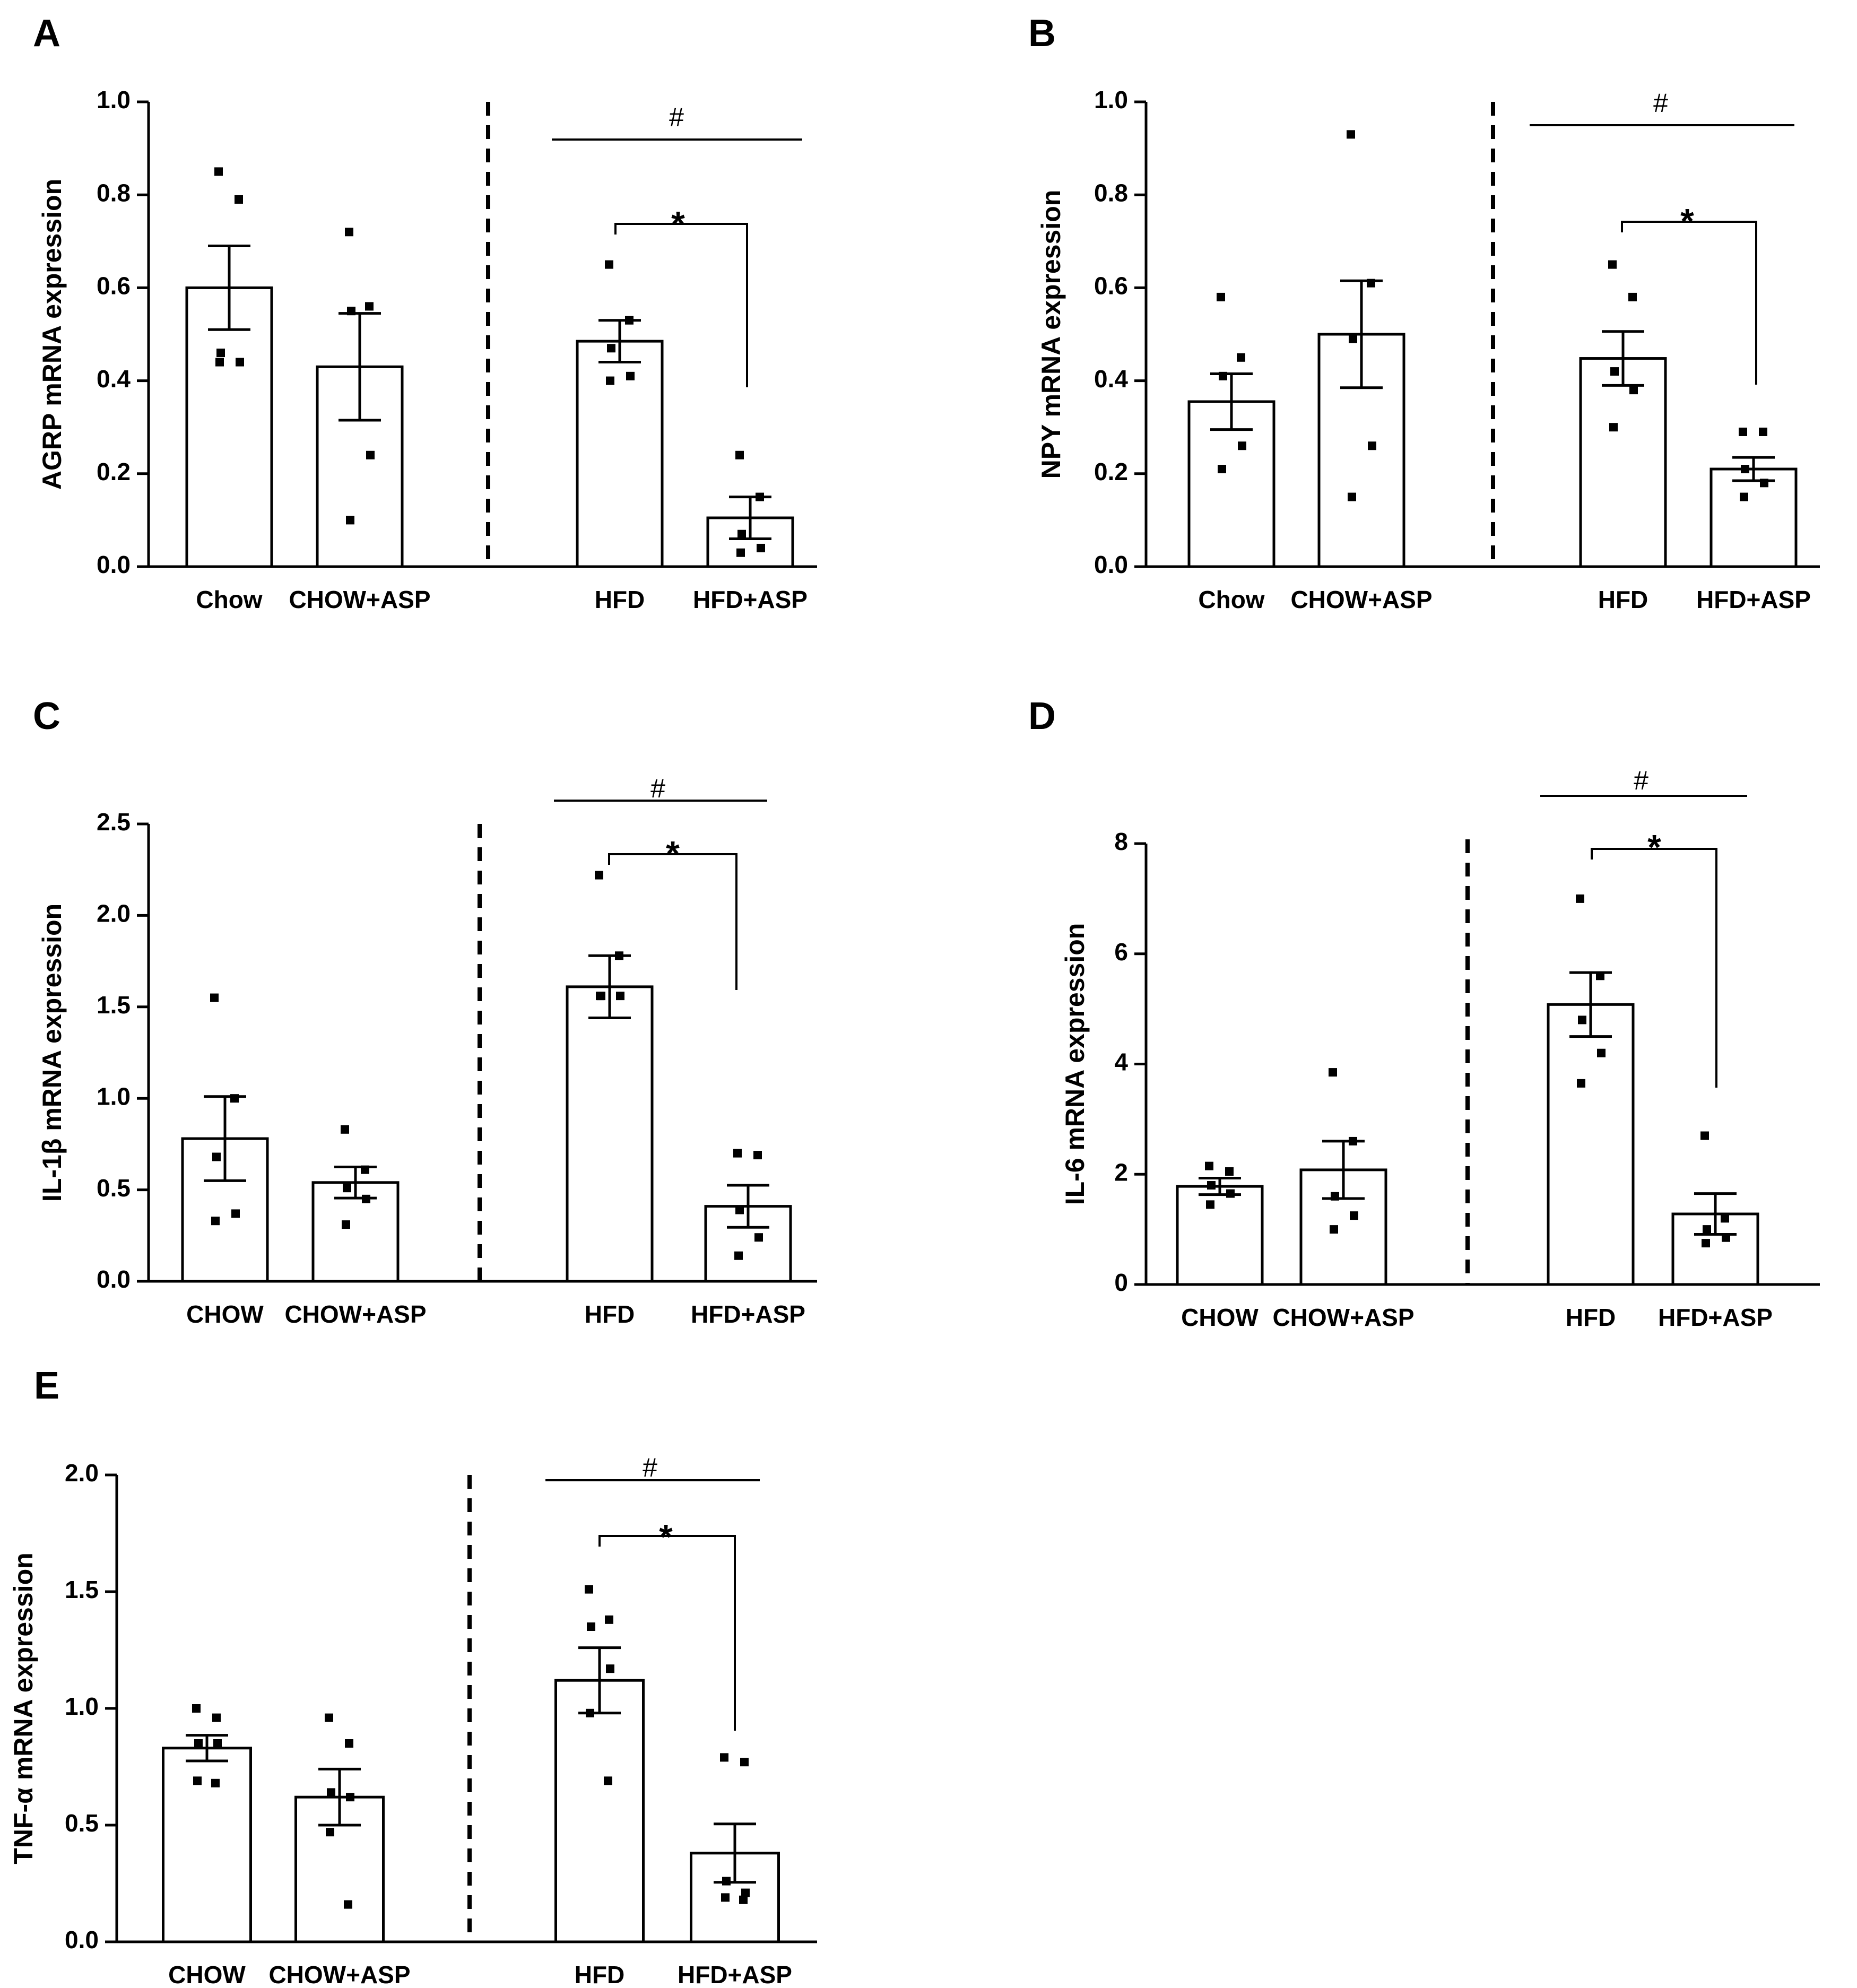  What do you see at coordinates (1121, 1282) in the screenshot?
I see `y-tick-label: 0` at bounding box center [1121, 1282].